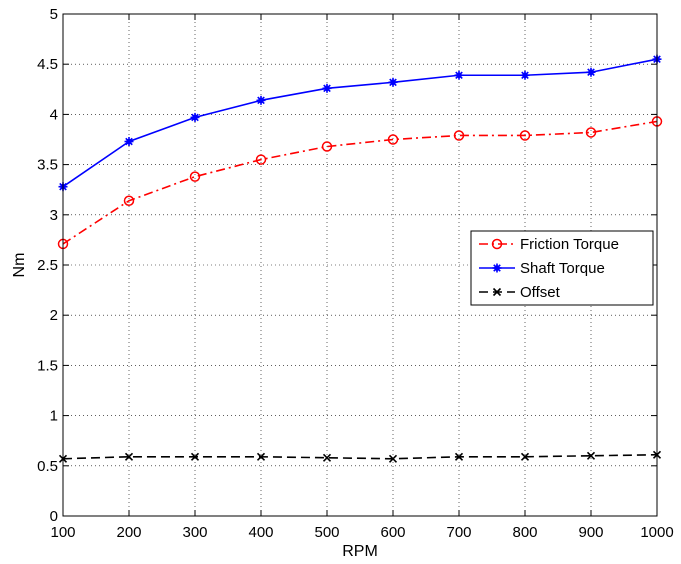  What do you see at coordinates (128, 532) in the screenshot?
I see `x-tick-label: 200` at bounding box center [128, 532].